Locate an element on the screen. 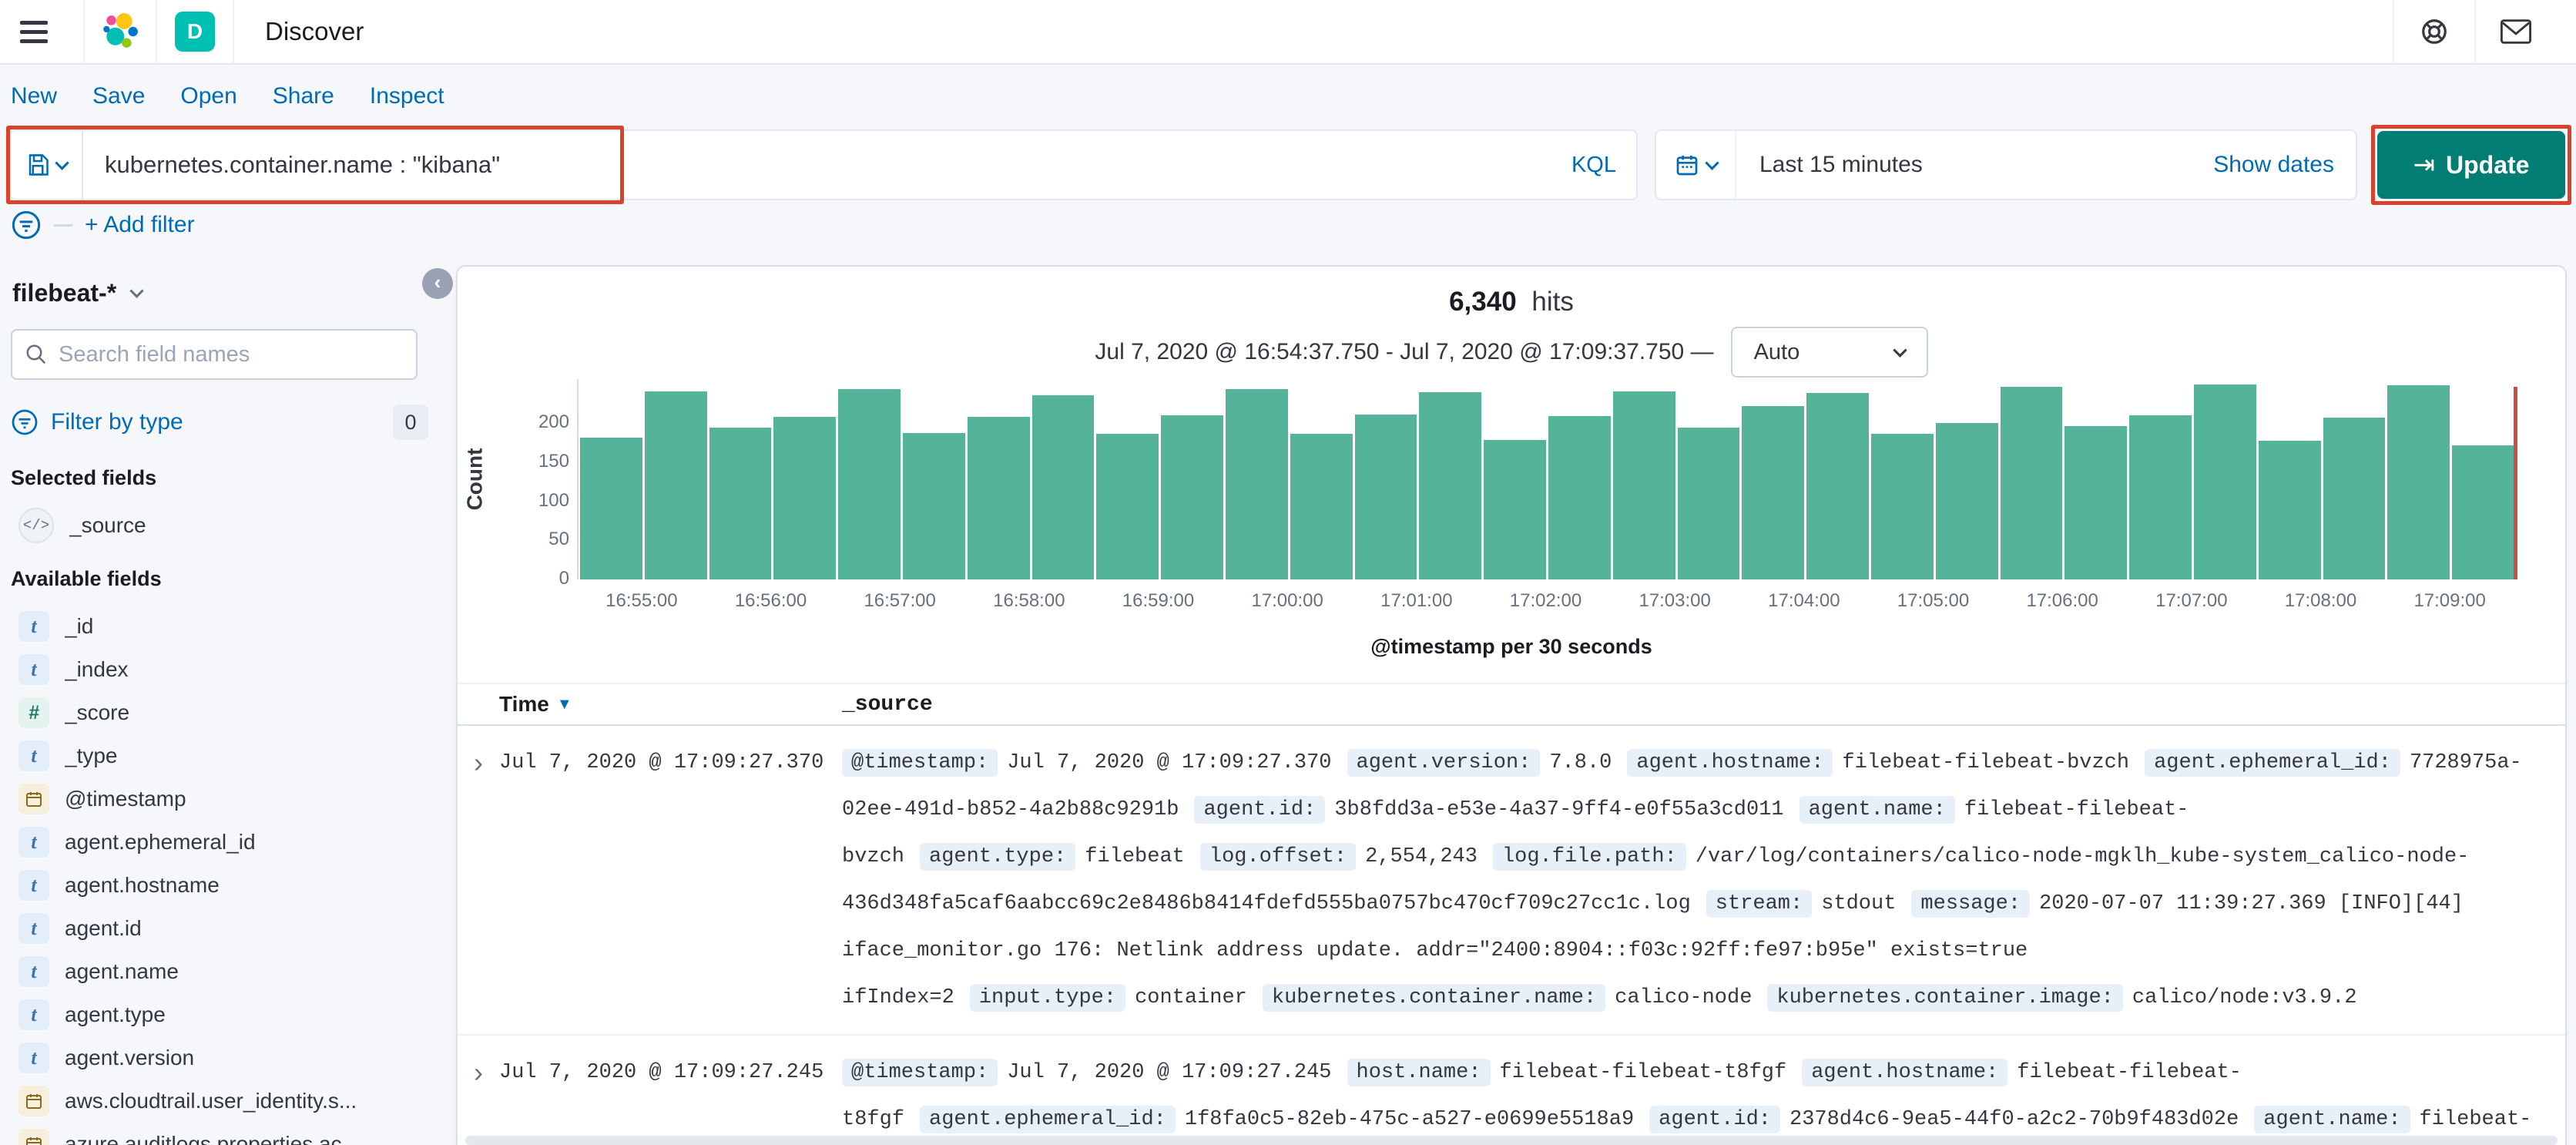  page-title: Discover is located at coordinates (314, 31).